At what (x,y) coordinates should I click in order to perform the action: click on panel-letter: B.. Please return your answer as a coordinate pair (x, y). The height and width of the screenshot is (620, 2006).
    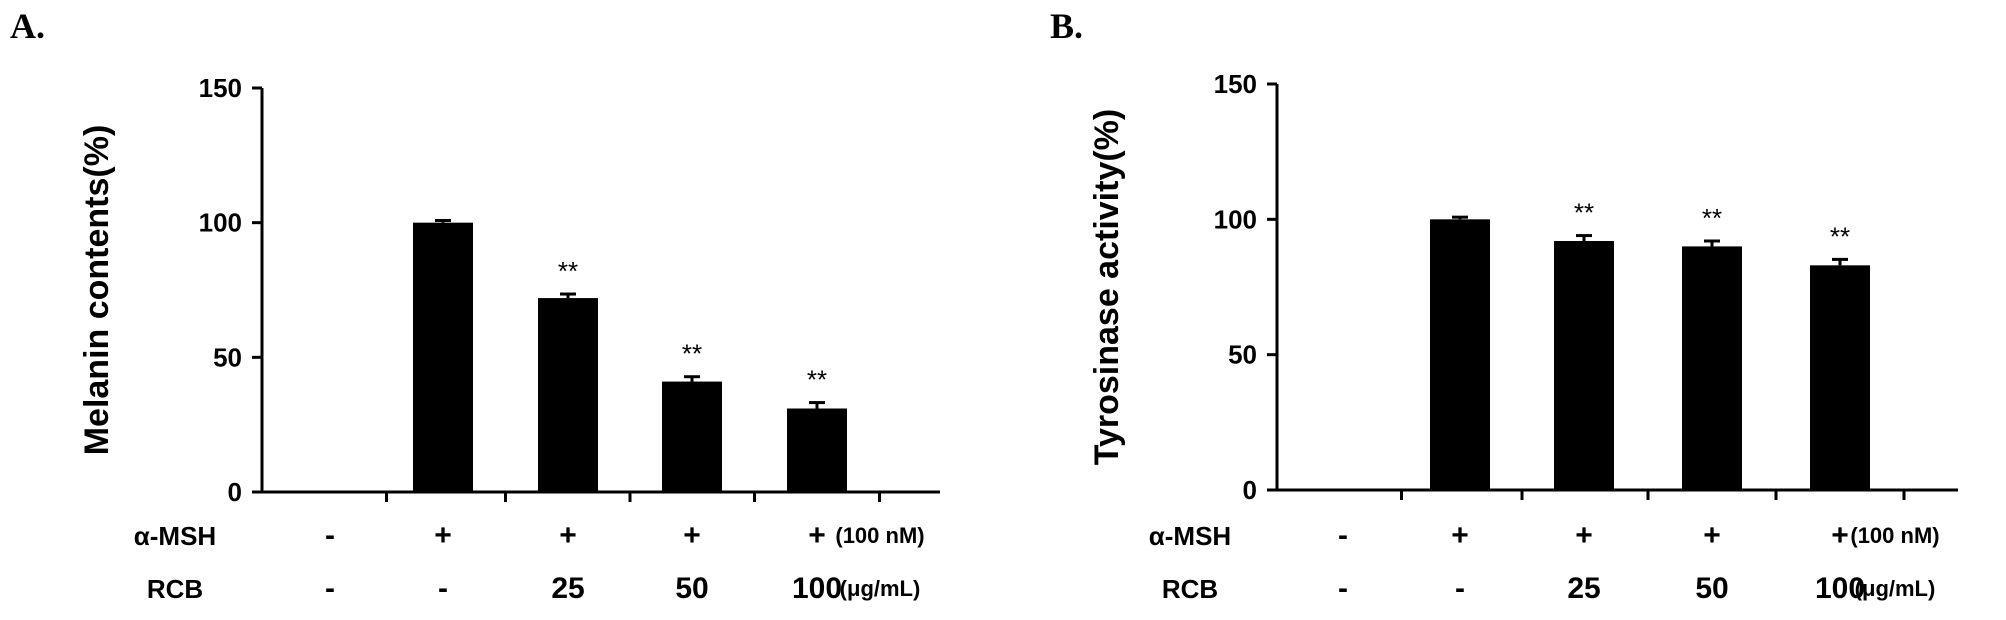
    Looking at the image, I should click on (1066, 26).